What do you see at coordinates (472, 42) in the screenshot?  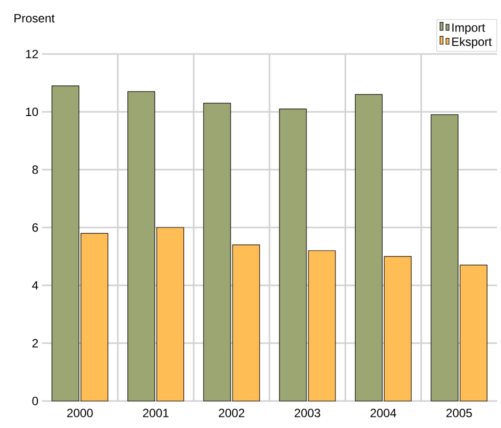 I see `legend-label: Eksport` at bounding box center [472, 42].